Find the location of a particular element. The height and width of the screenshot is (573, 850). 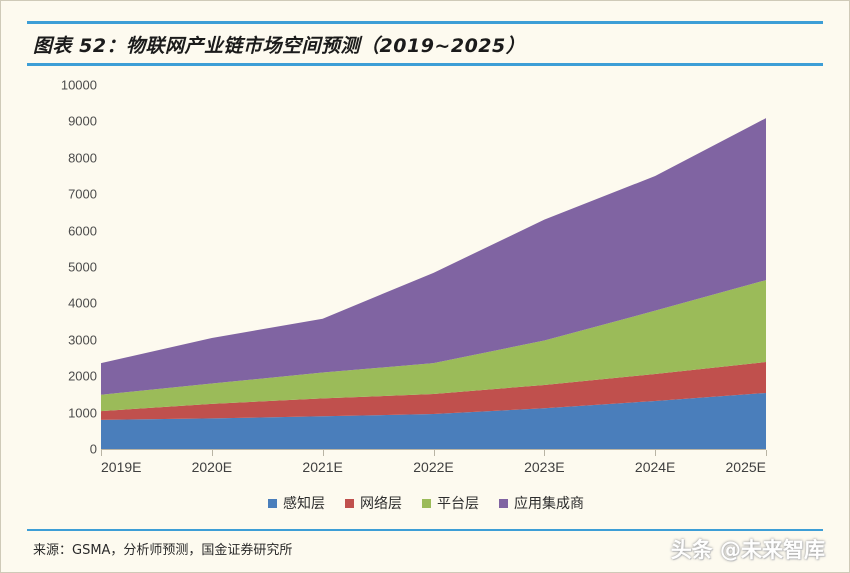

y-axis-tick-label: 10000 is located at coordinates (78, 85).